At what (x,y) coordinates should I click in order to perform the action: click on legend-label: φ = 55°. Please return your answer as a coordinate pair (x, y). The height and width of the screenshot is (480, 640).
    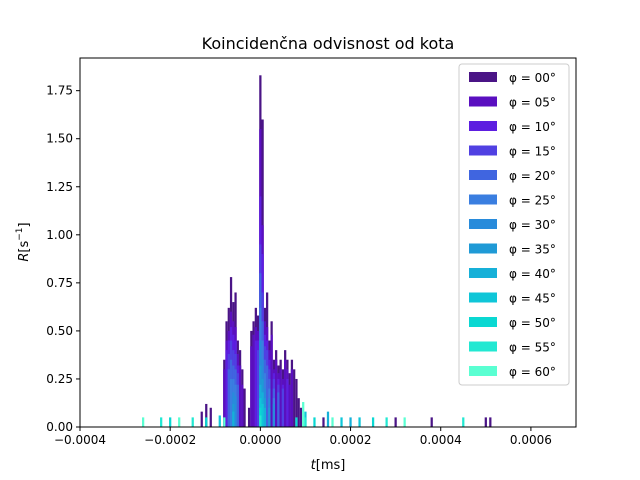
    Looking at the image, I should click on (532, 348).